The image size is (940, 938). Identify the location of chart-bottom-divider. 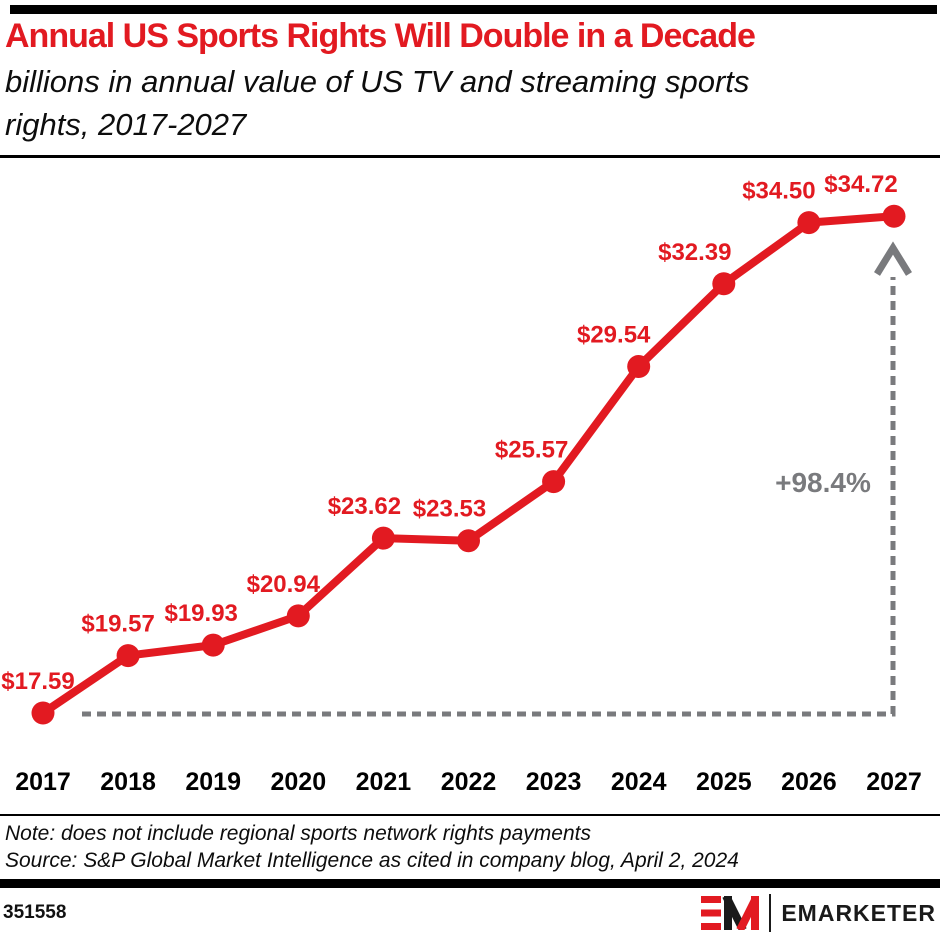
(470, 815).